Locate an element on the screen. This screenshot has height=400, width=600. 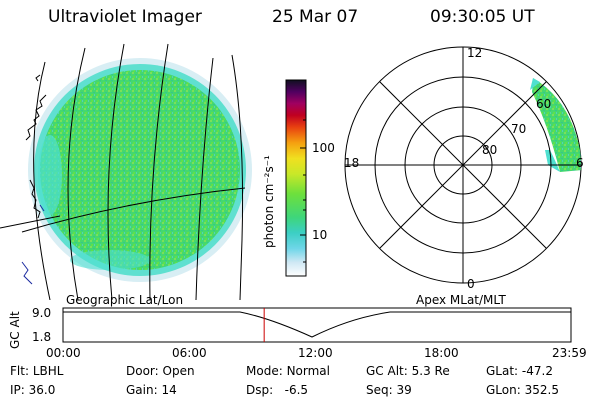
info-filter: Flt: LBHL is located at coordinates (37, 371).